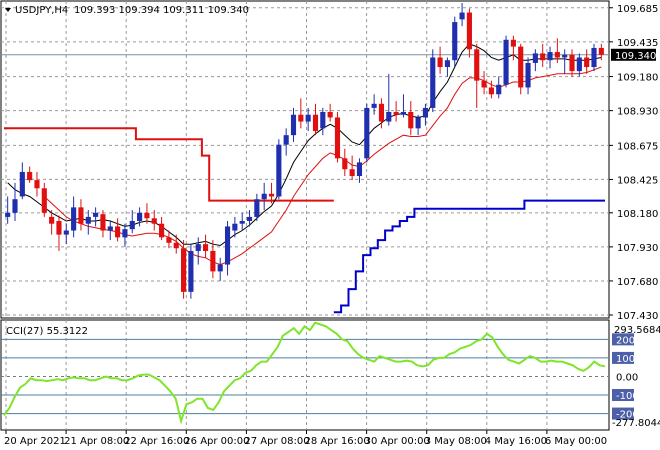  I want to click on cci-level-label: -200, so click(627, 415).